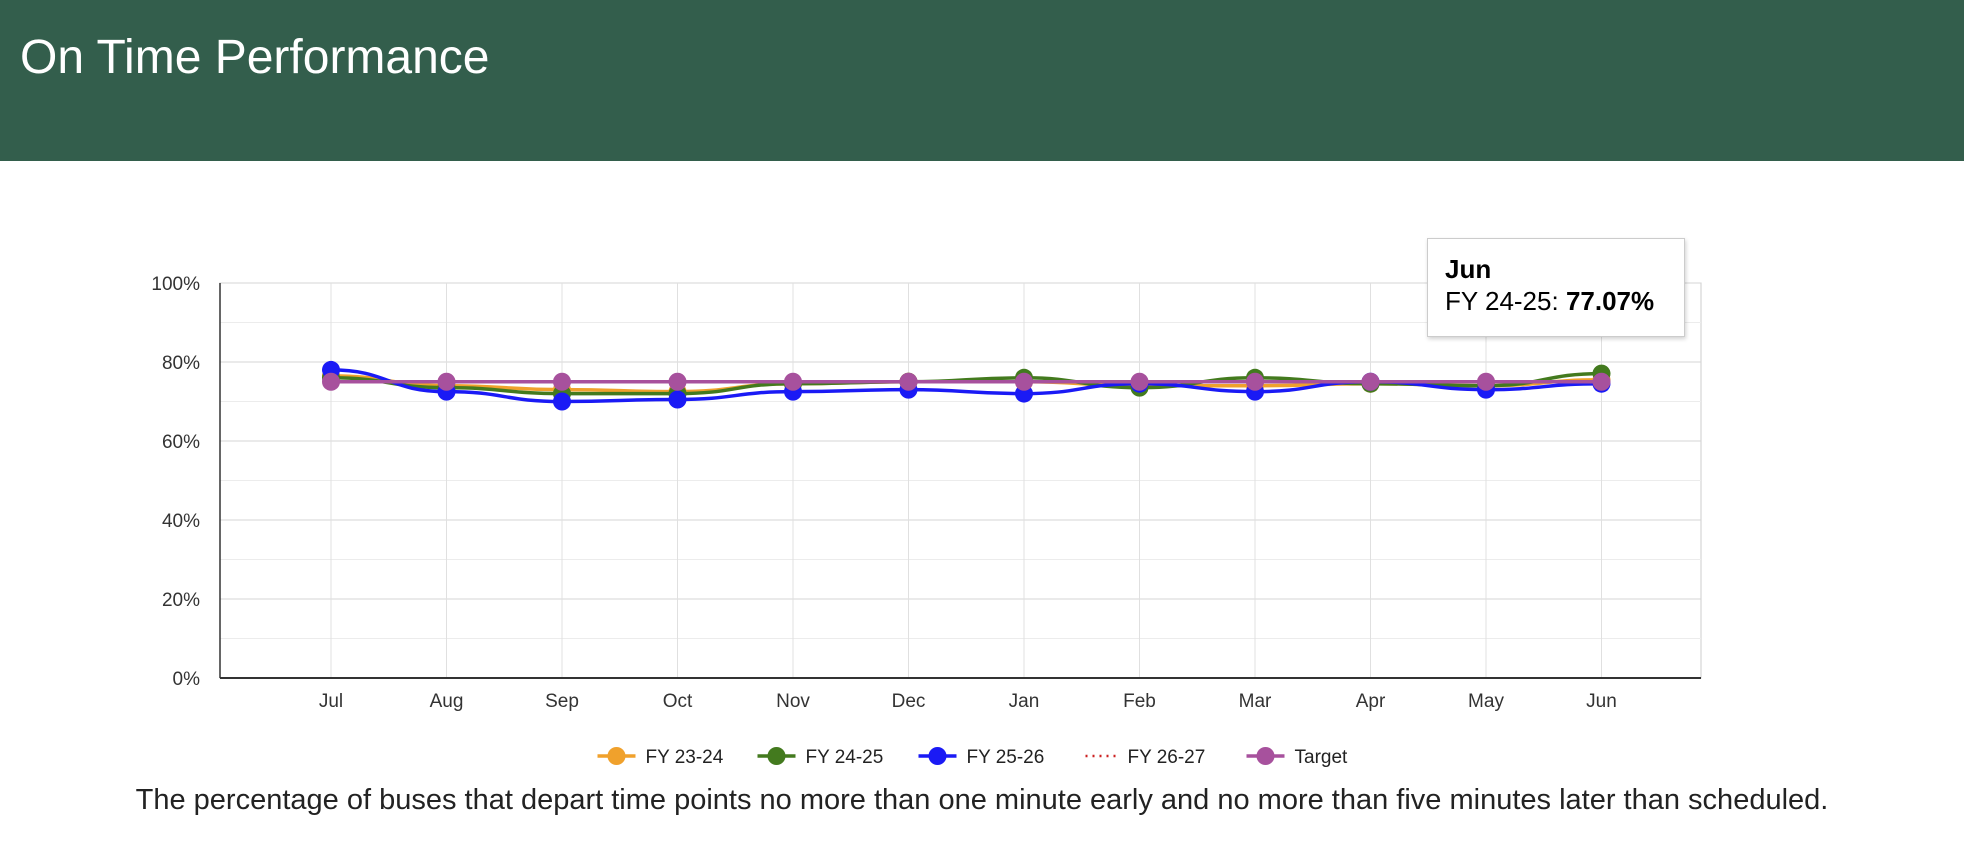 This screenshot has height=868, width=1964. Describe the element at coordinates (678, 701) in the screenshot. I see `x-tick-label: Oct` at that location.